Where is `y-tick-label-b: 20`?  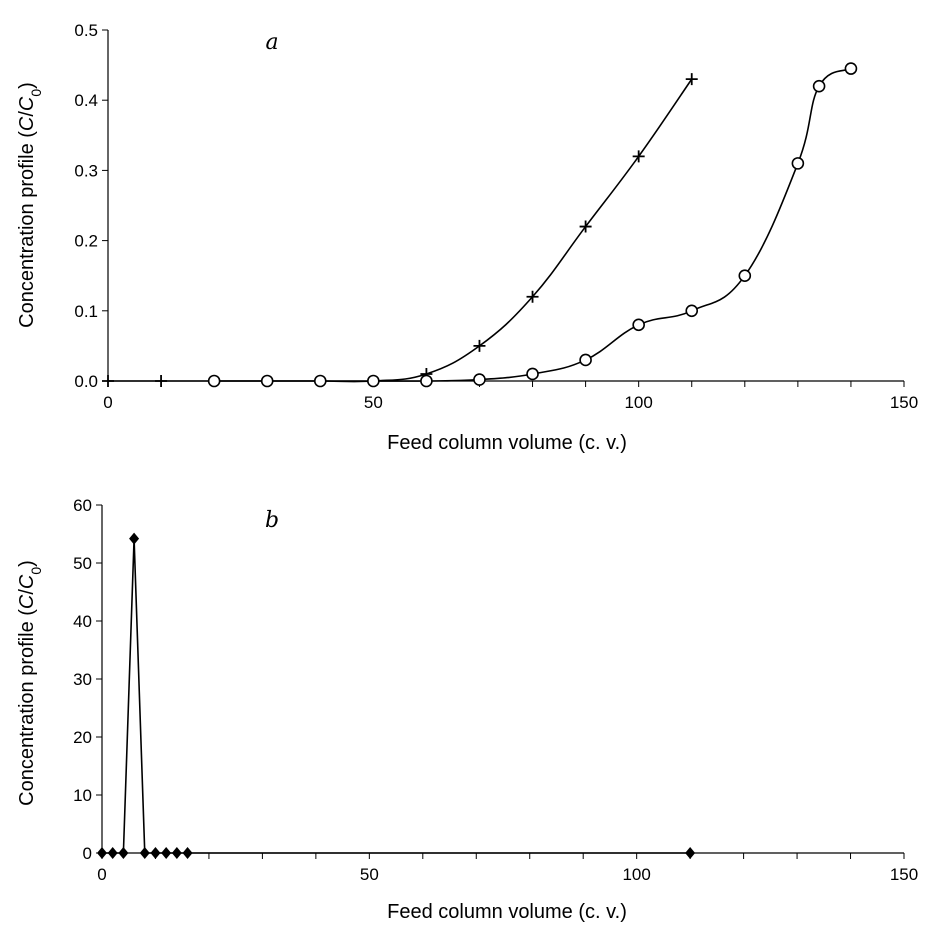 y-tick-label-b: 20 is located at coordinates (82, 737).